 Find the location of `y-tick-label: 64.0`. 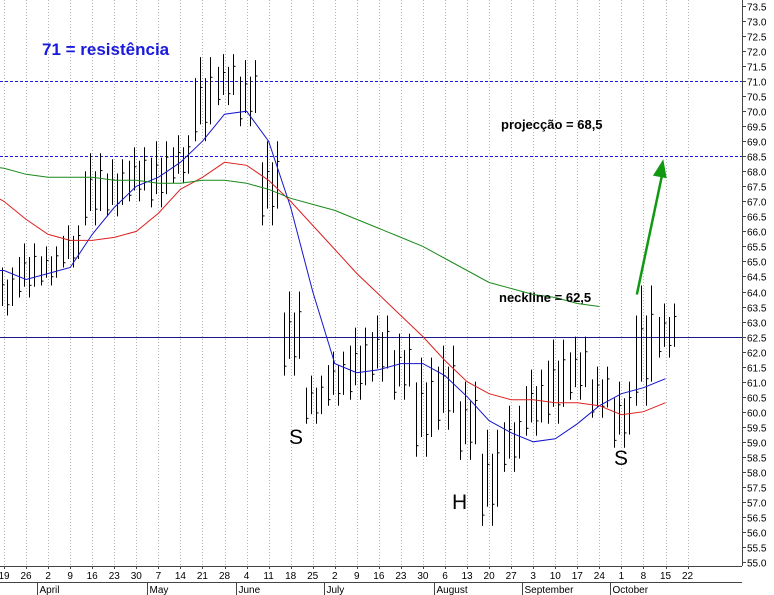

y-tick-label: 64.0 is located at coordinates (757, 294).